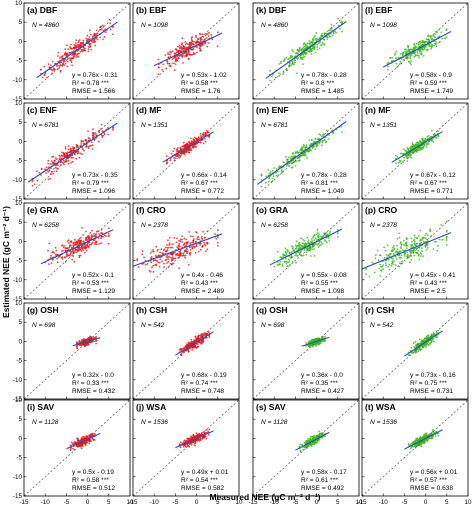  What do you see at coordinates (109, 502) in the screenshot?
I see `x-tick-label: 5` at bounding box center [109, 502].